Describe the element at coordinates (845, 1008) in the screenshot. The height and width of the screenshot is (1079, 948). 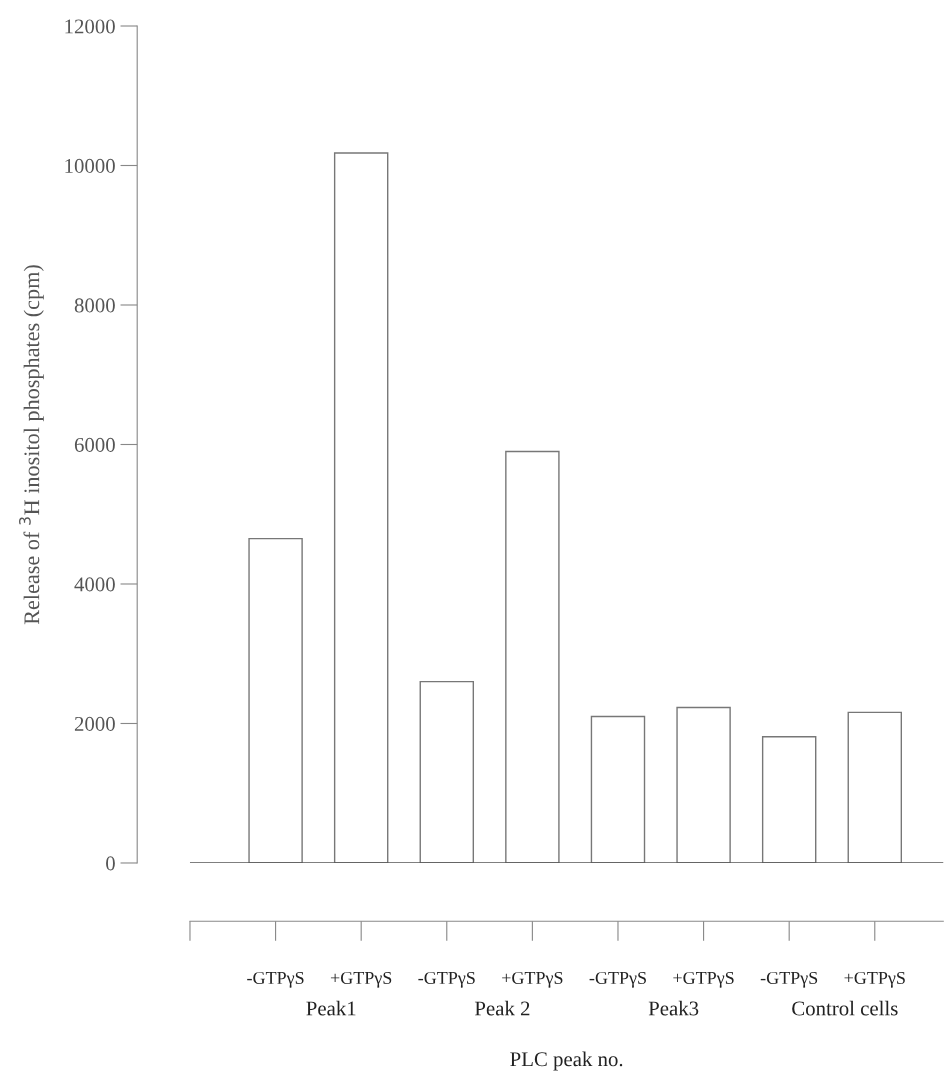
I see `text: Control cells` at that location.